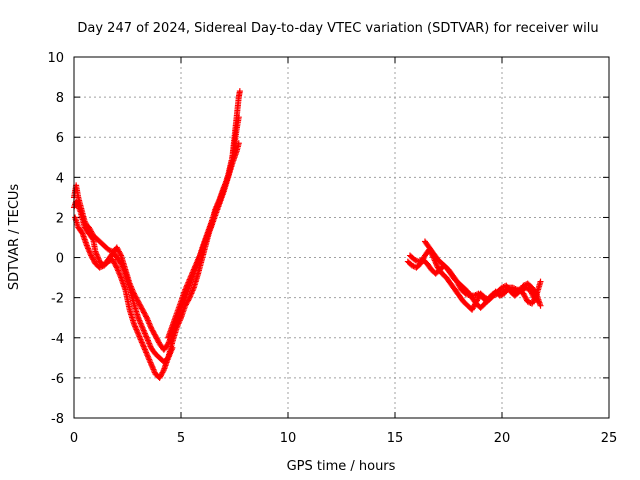  I want to click on x-tick-label: 20, so click(502, 438).